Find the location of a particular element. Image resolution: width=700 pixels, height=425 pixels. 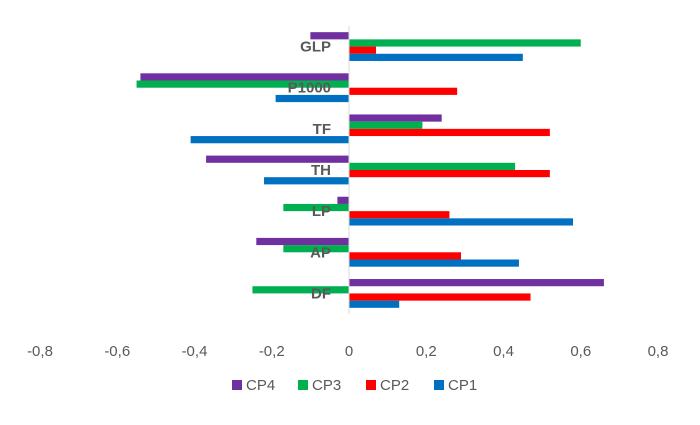

bar-cp2-lp is located at coordinates (399, 215).